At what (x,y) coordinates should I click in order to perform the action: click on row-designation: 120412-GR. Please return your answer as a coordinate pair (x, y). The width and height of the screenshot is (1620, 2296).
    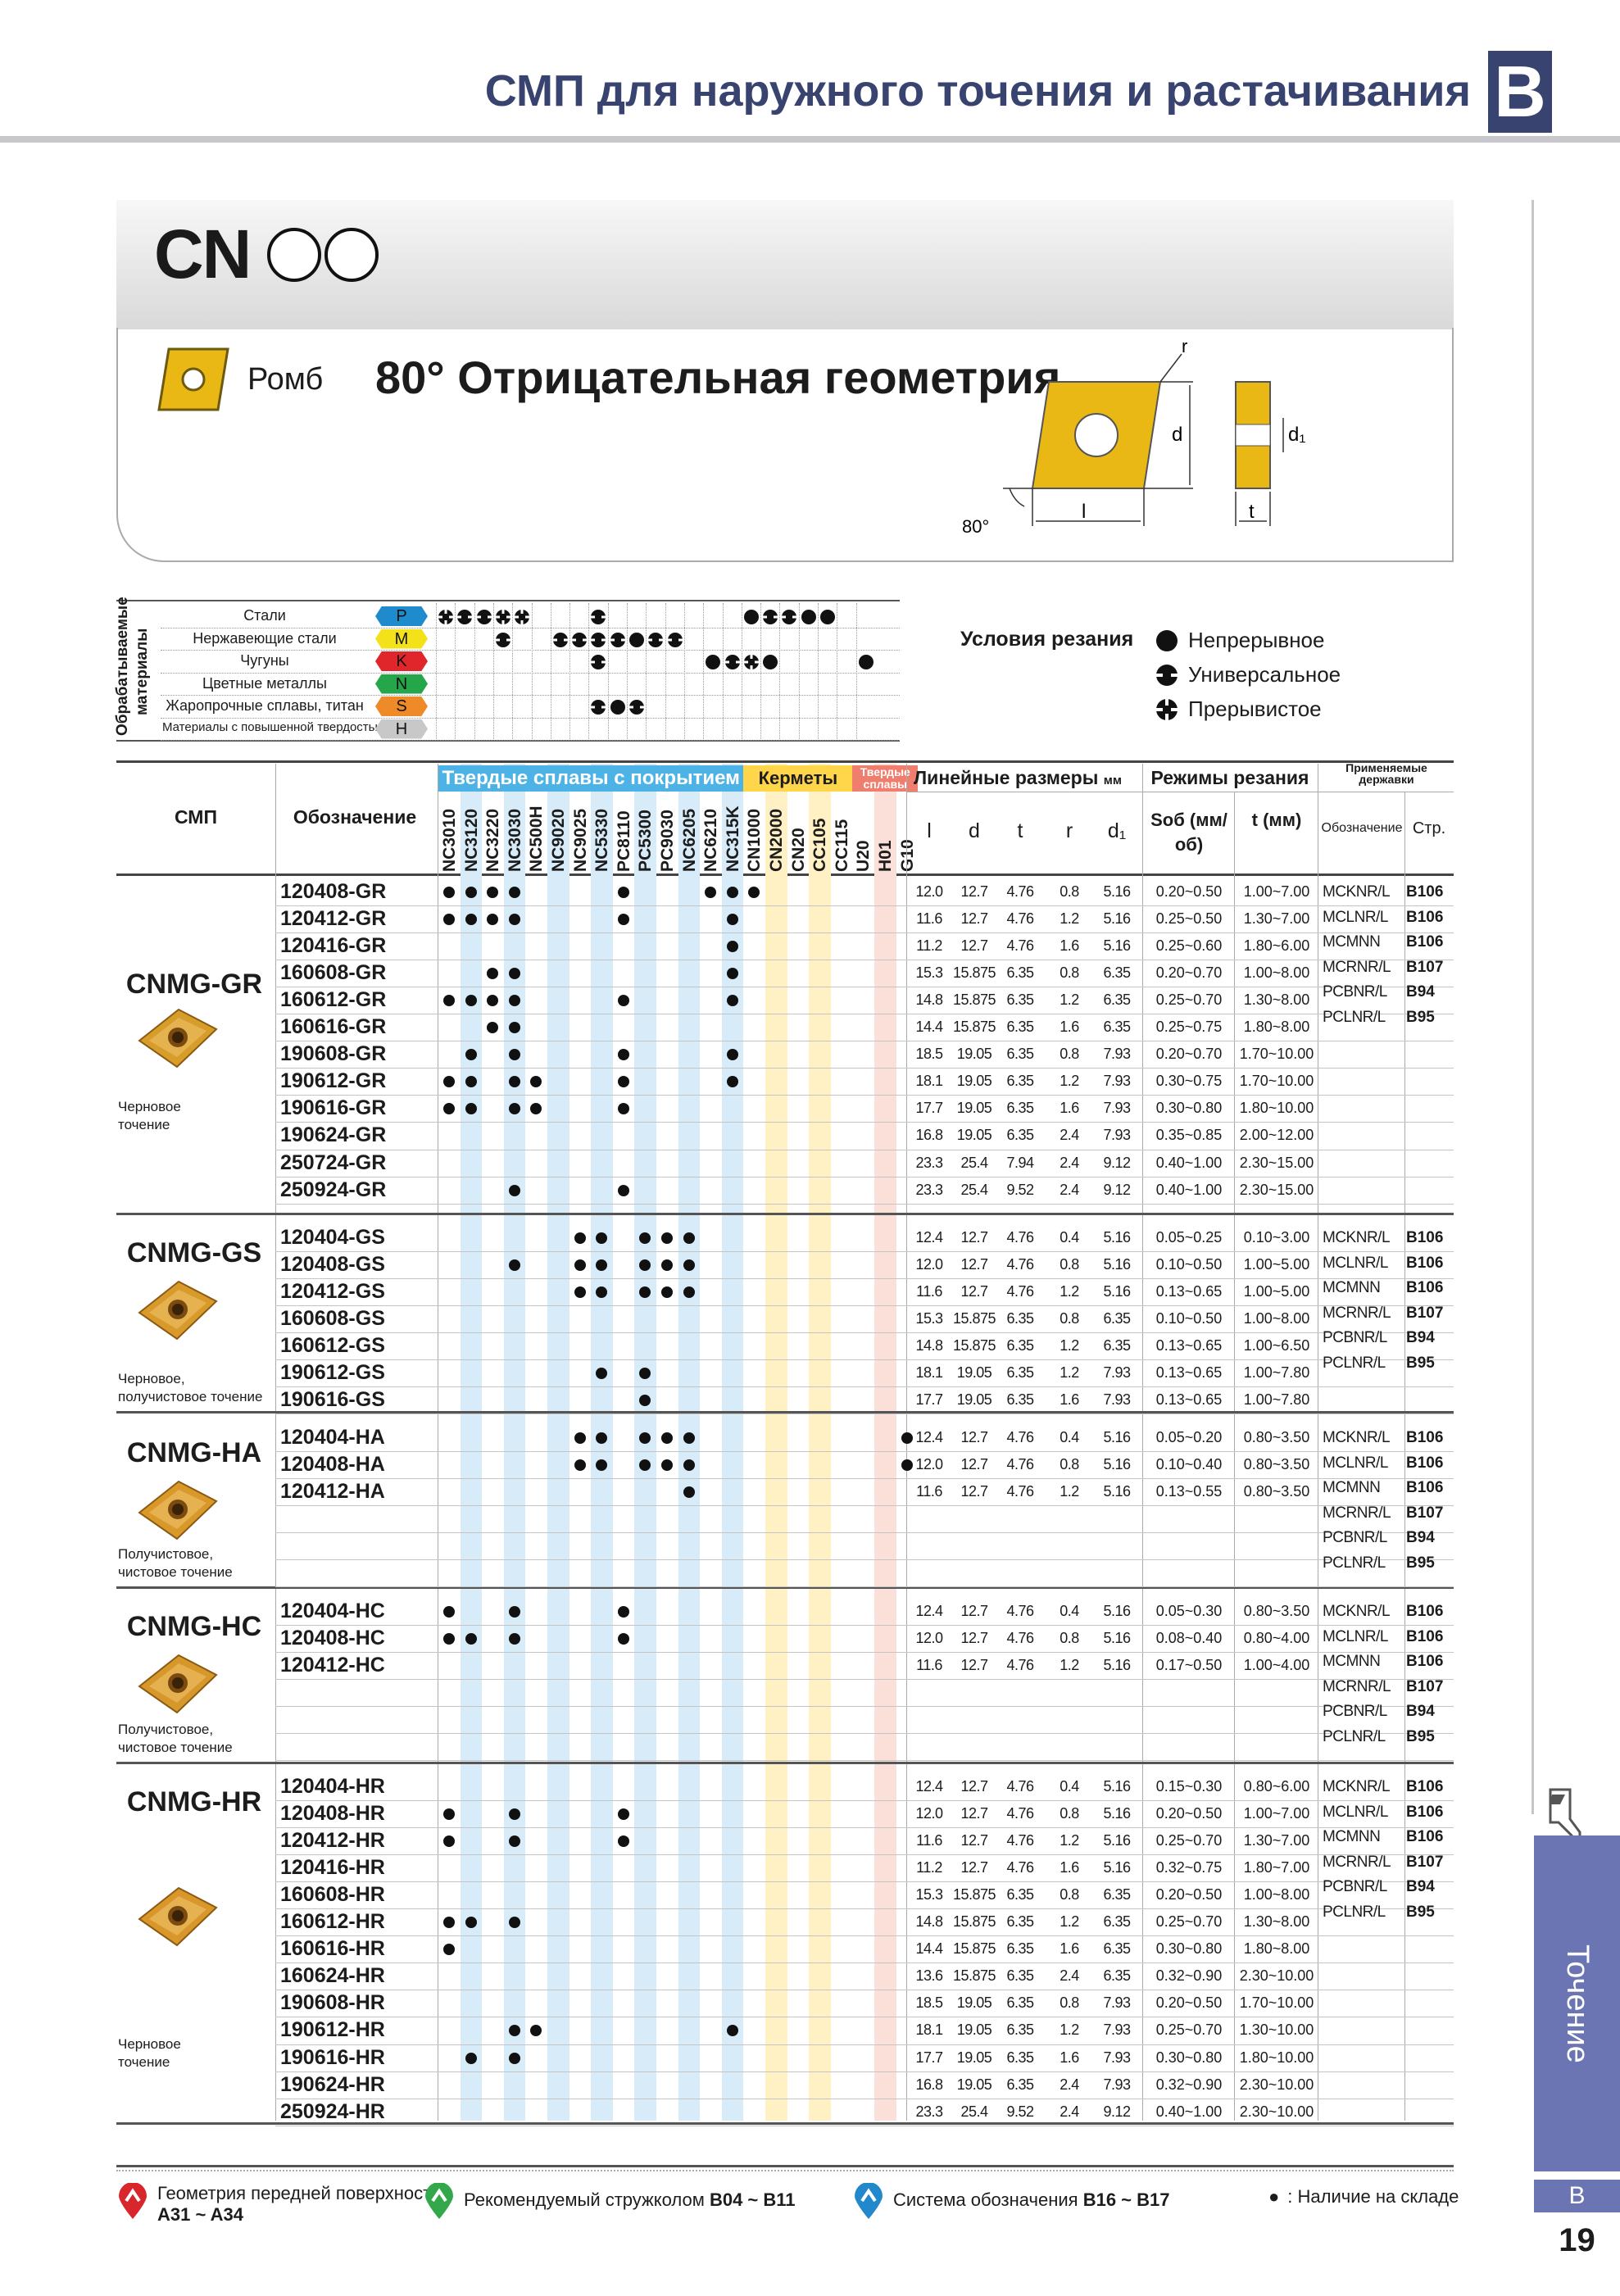
    Looking at the image, I should click on (333, 919).